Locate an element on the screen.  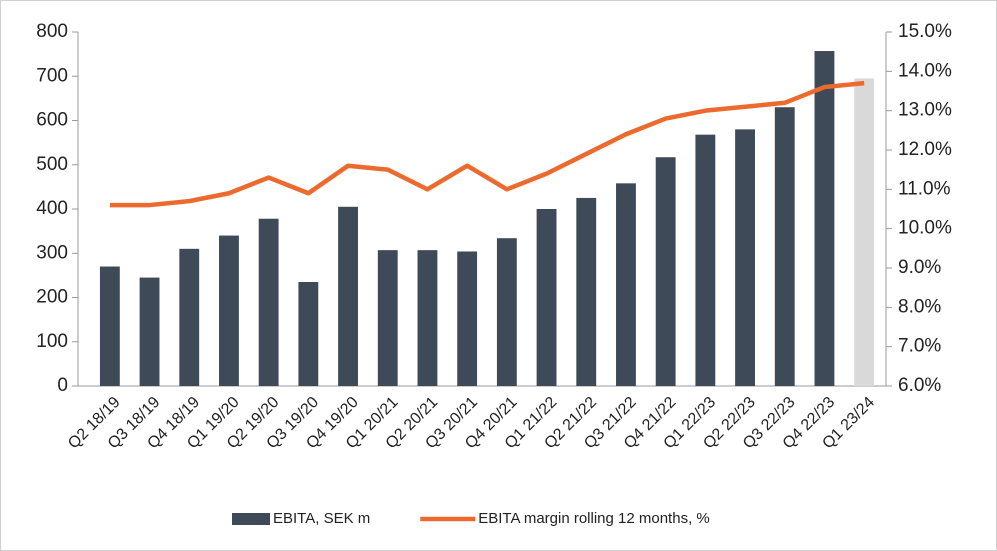
legend-label: EBITA, SEK m is located at coordinates (321, 518).